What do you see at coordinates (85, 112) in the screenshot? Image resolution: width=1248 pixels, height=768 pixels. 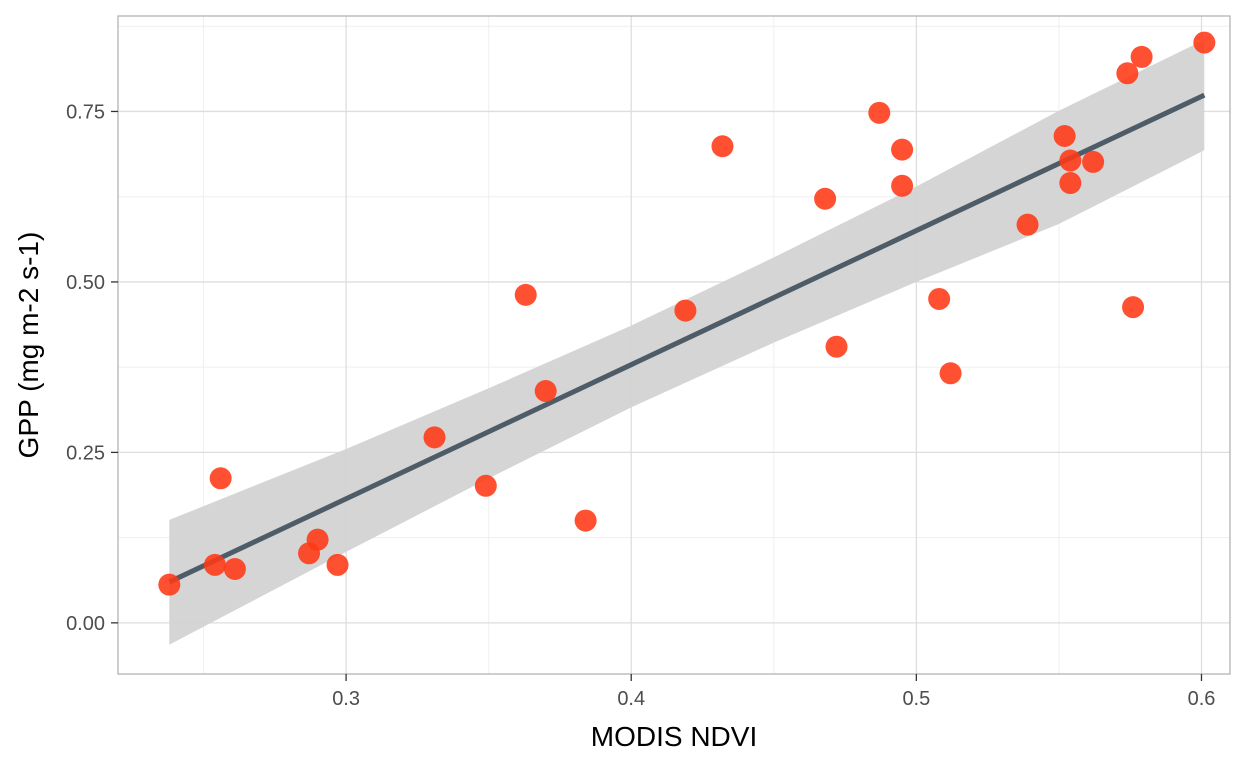 I see `y-tick-label: 0.75` at bounding box center [85, 112].